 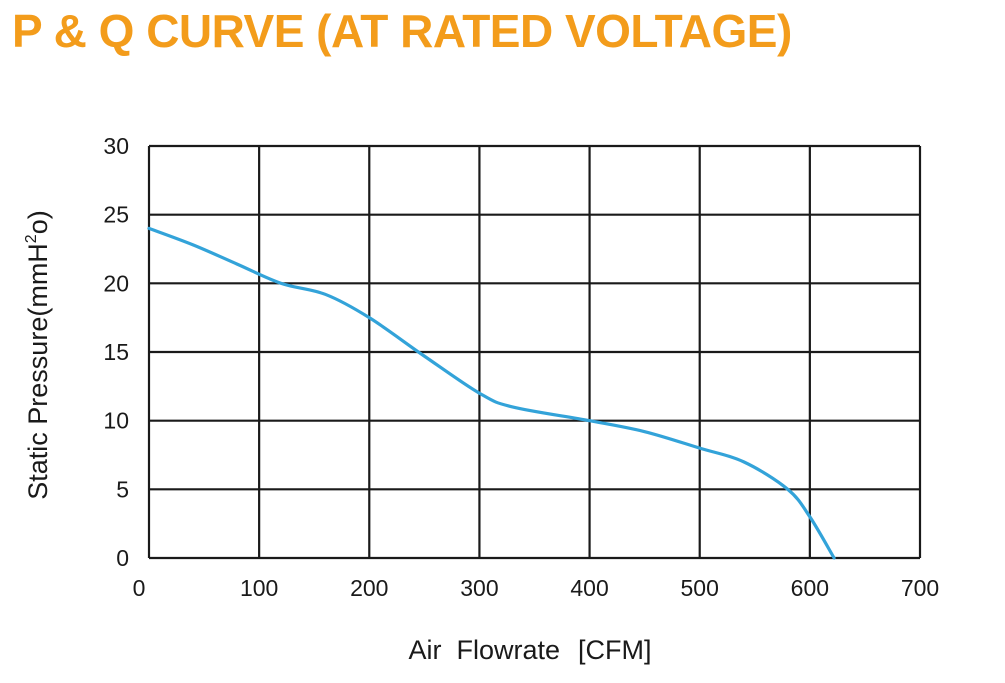 What do you see at coordinates (122, 558) in the screenshot?
I see `y-tick-label: 0` at bounding box center [122, 558].